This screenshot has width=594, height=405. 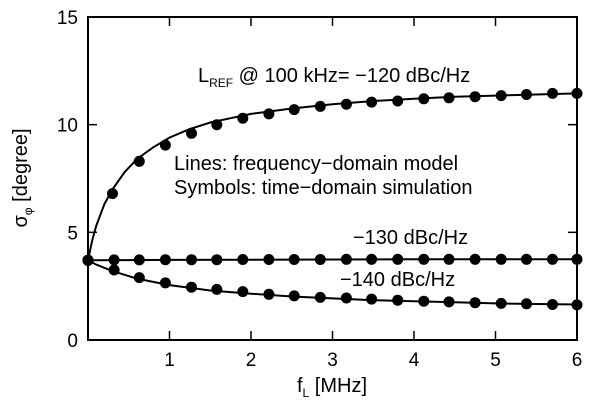 What do you see at coordinates (332, 387) in the screenshot?
I see `x-axis-label: fL [MHz]` at bounding box center [332, 387].